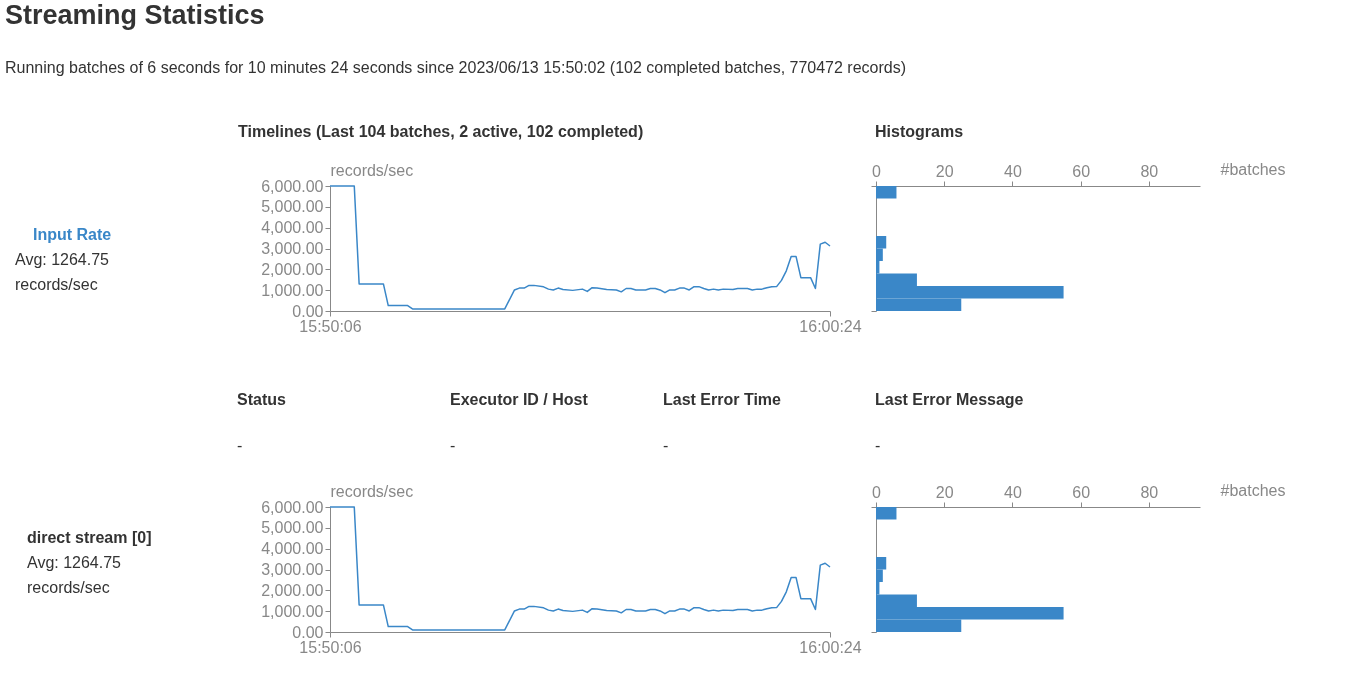 This screenshot has height=690, width=1364. Describe the element at coordinates (722, 399) in the screenshot. I see `text: Last Error Time` at that location.